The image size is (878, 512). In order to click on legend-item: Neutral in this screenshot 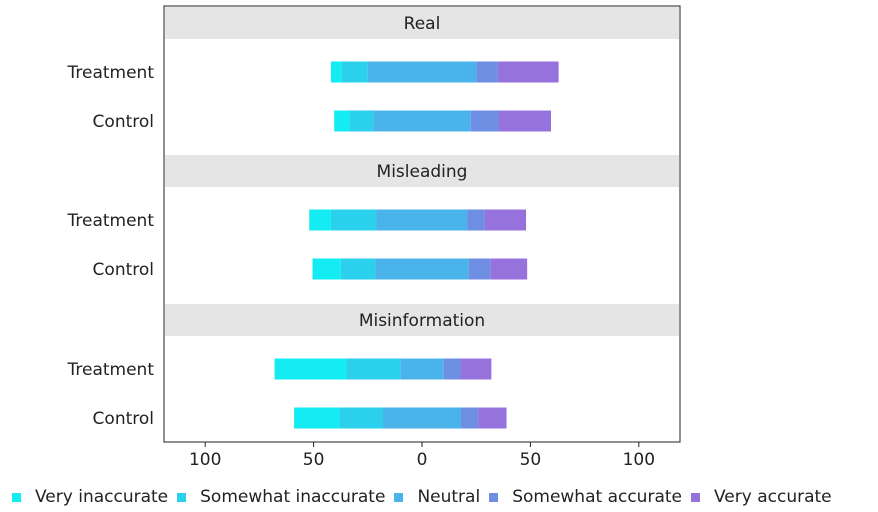, I will do `click(437, 497)`.